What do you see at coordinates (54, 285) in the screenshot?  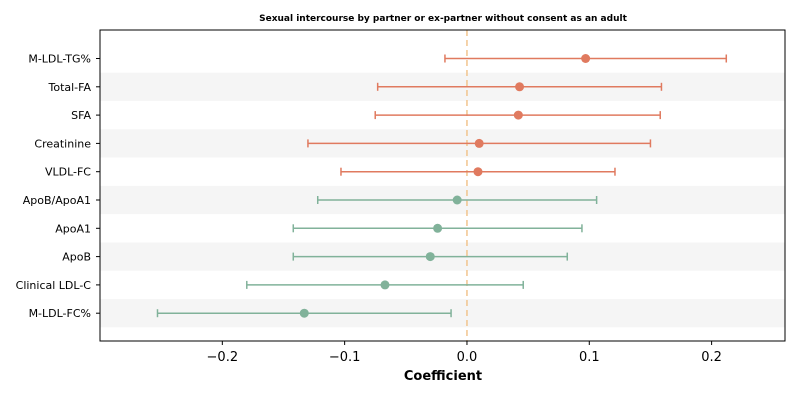 I see `y-tick-label: Clinical LDL-C` at bounding box center [54, 285].